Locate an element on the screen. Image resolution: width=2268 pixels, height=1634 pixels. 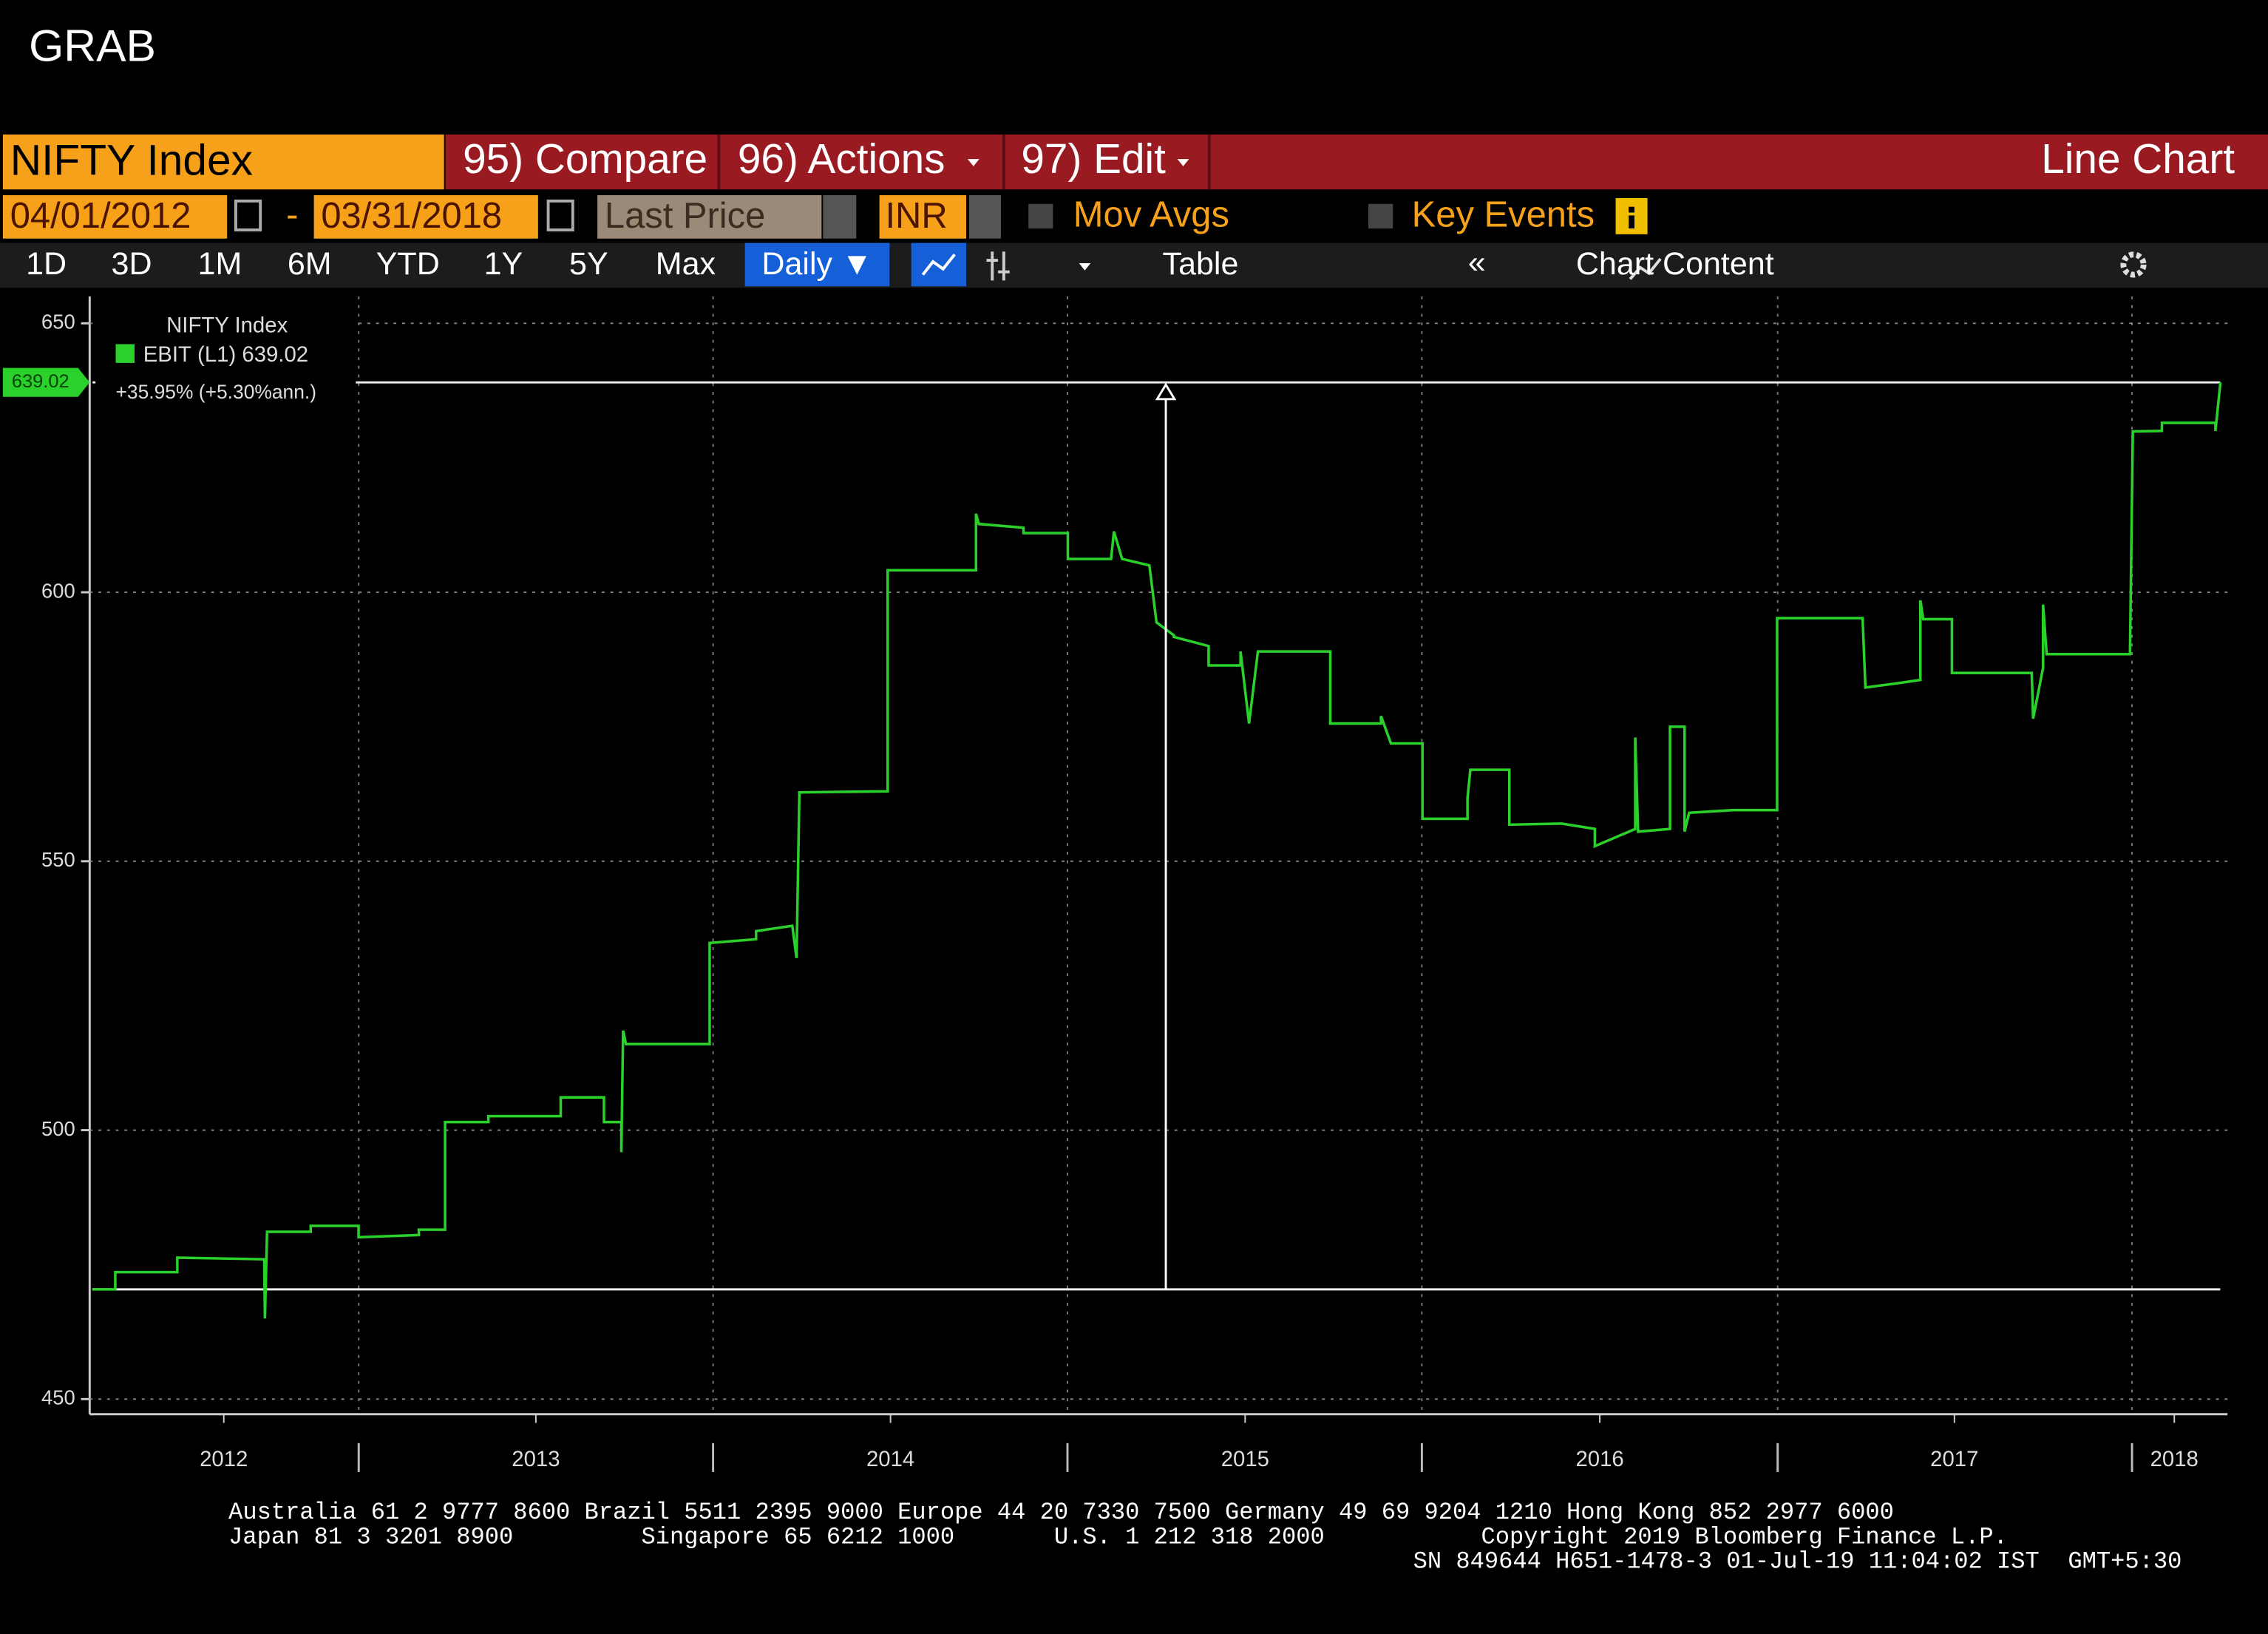
y-tick-label: 550 is located at coordinates (58, 859).